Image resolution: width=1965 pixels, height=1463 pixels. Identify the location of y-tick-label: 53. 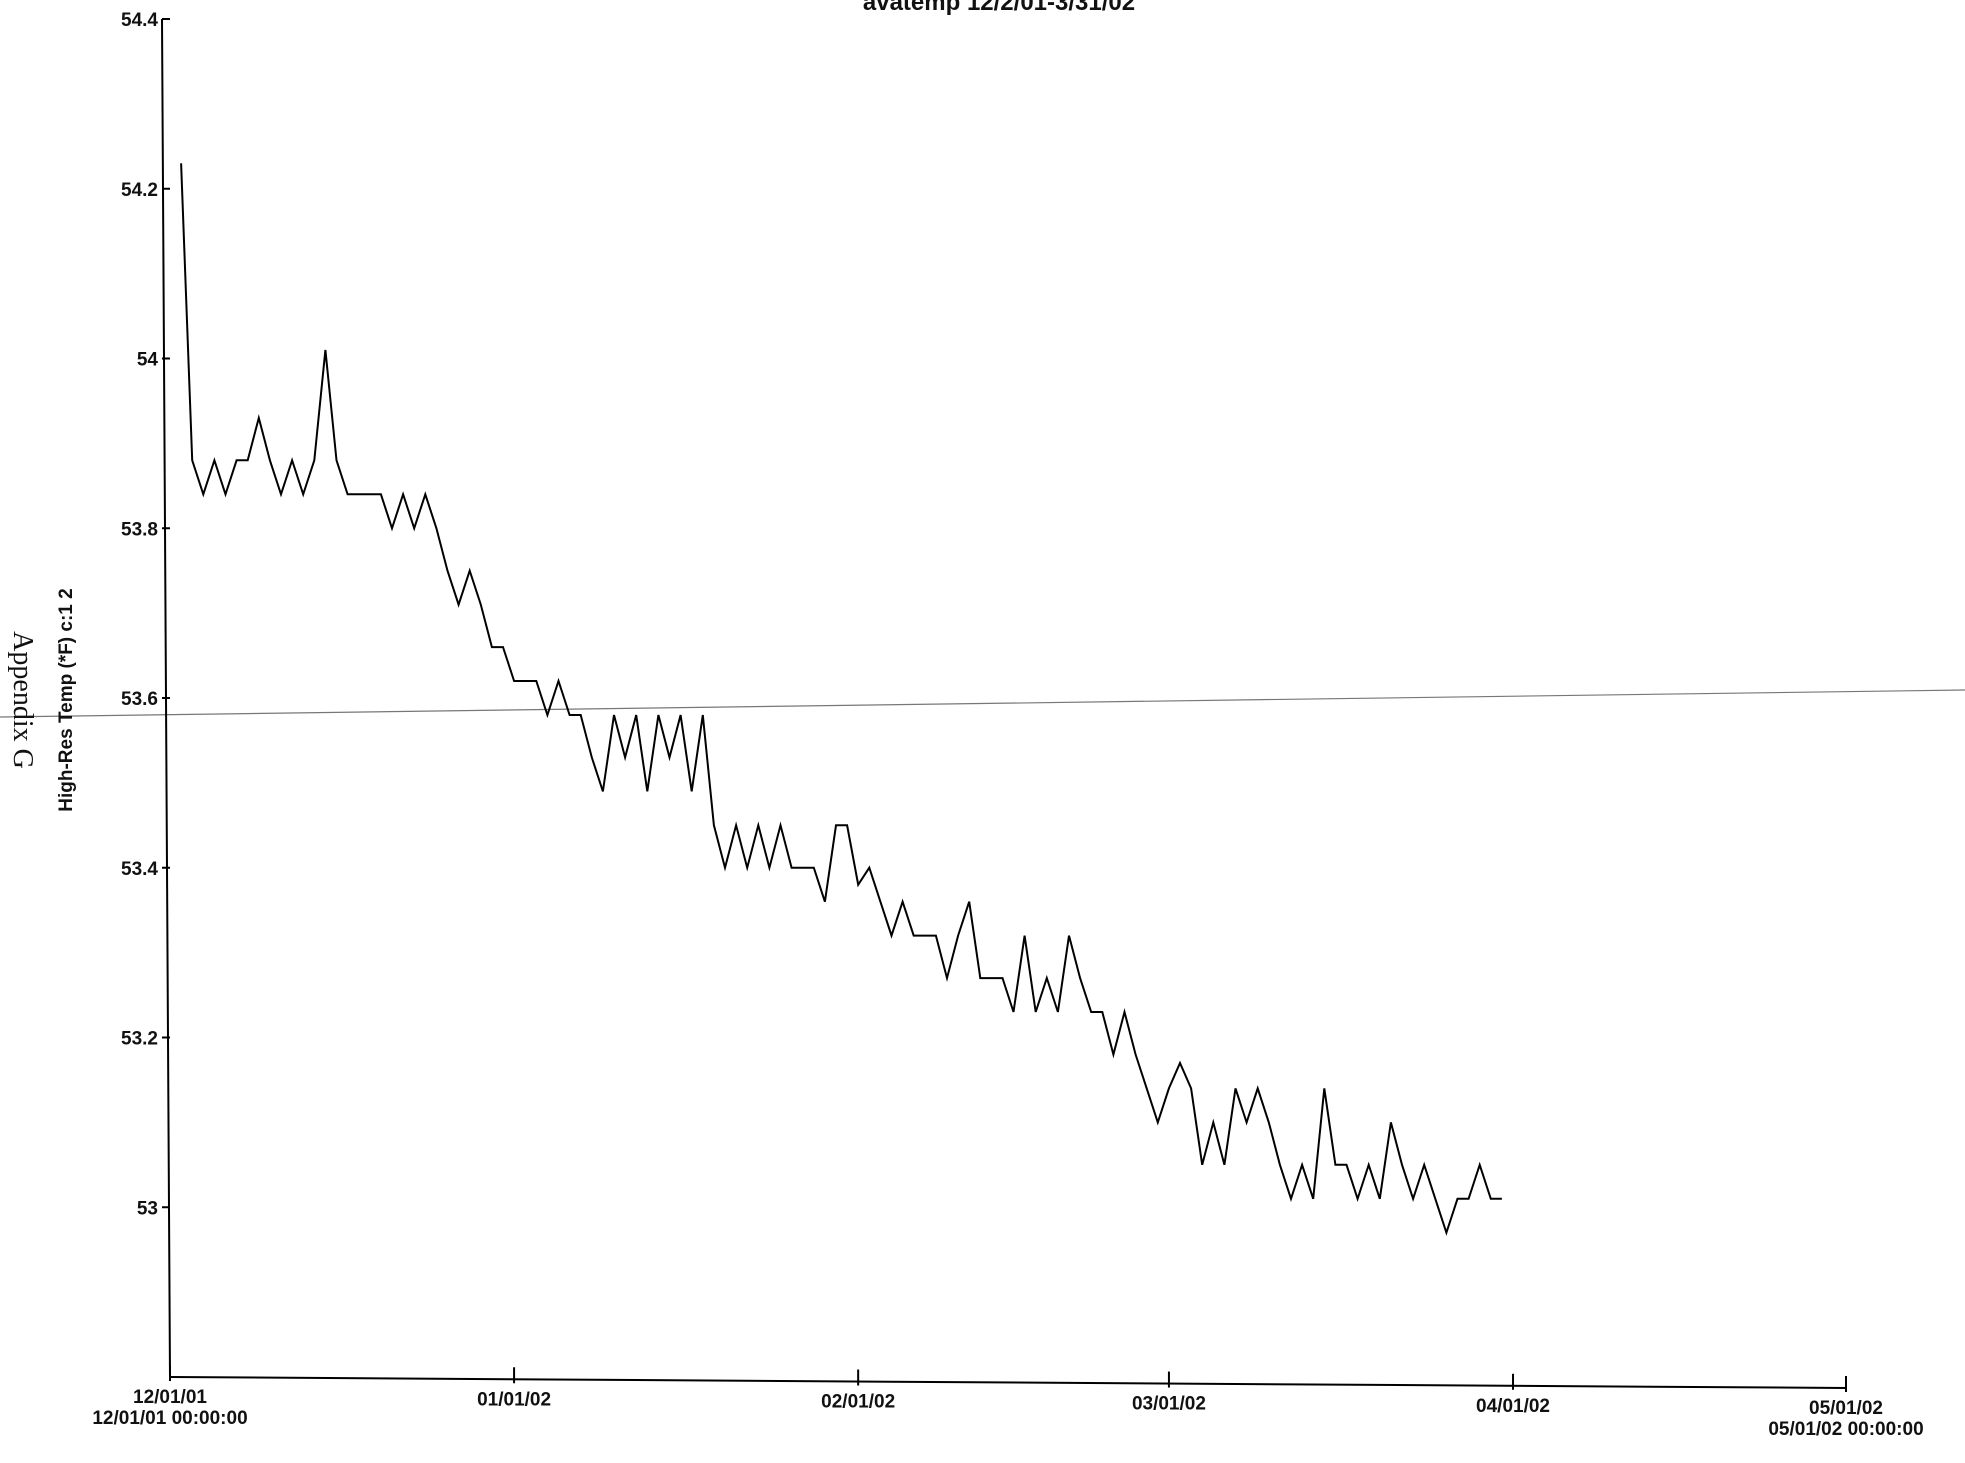
(147, 1208).